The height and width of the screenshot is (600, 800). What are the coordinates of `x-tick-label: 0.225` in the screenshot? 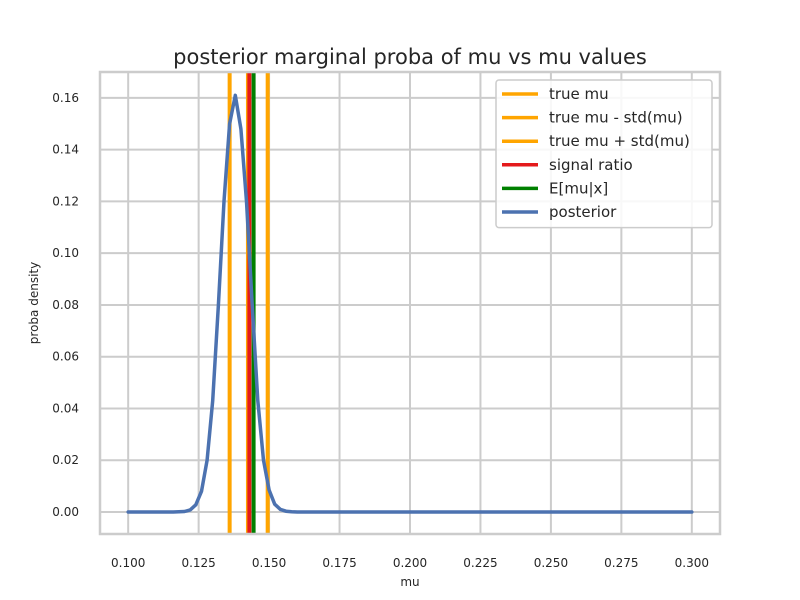 It's located at (480, 563).